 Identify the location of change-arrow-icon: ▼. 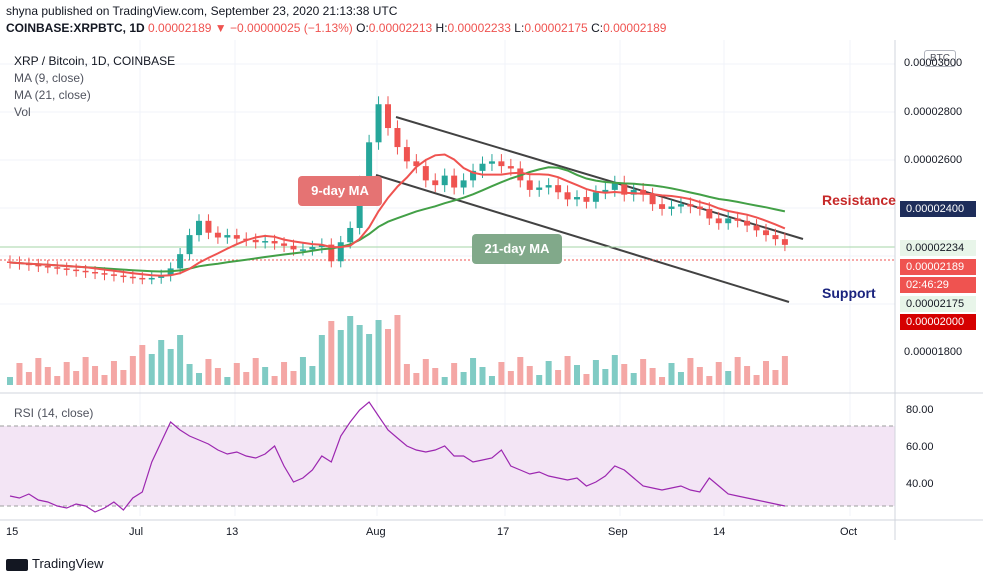
(220, 28).